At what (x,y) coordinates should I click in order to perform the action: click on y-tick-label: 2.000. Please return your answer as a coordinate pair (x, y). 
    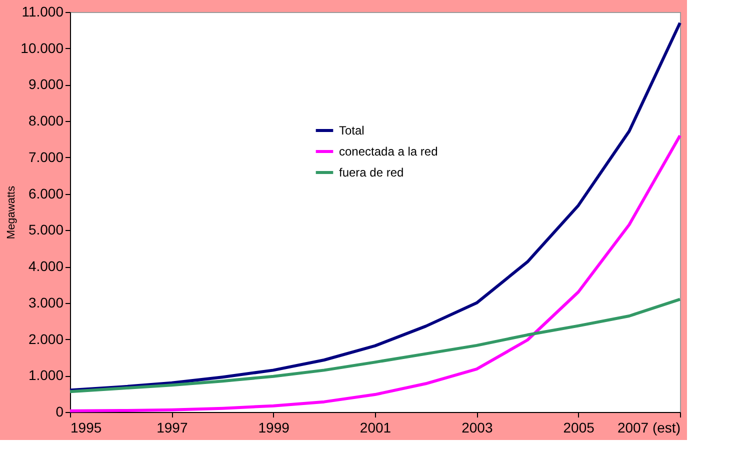
    Looking at the image, I should click on (46, 338).